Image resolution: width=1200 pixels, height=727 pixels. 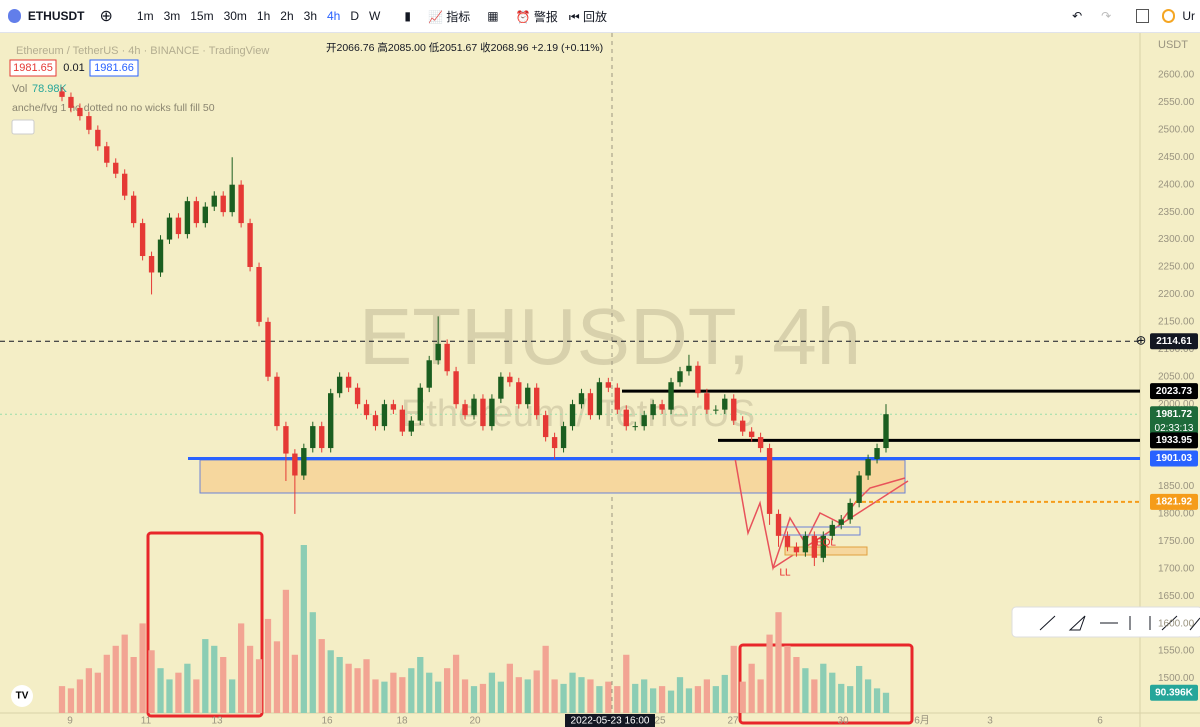 What do you see at coordinates (375, 16) in the screenshot?
I see `interval: W` at bounding box center [375, 16].